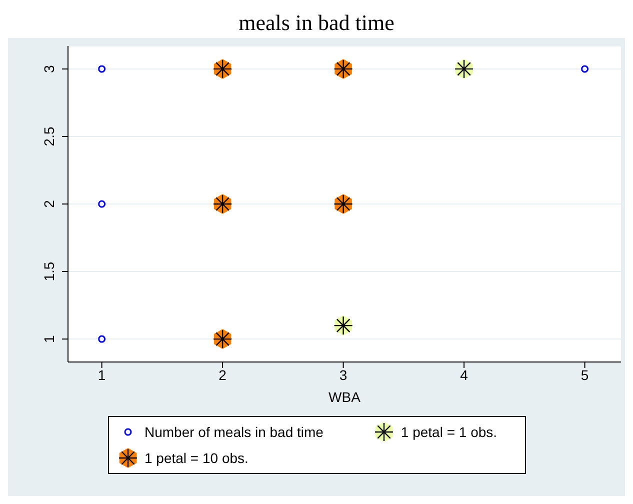  I want to click on y-tick-label: 2, so click(49, 204).